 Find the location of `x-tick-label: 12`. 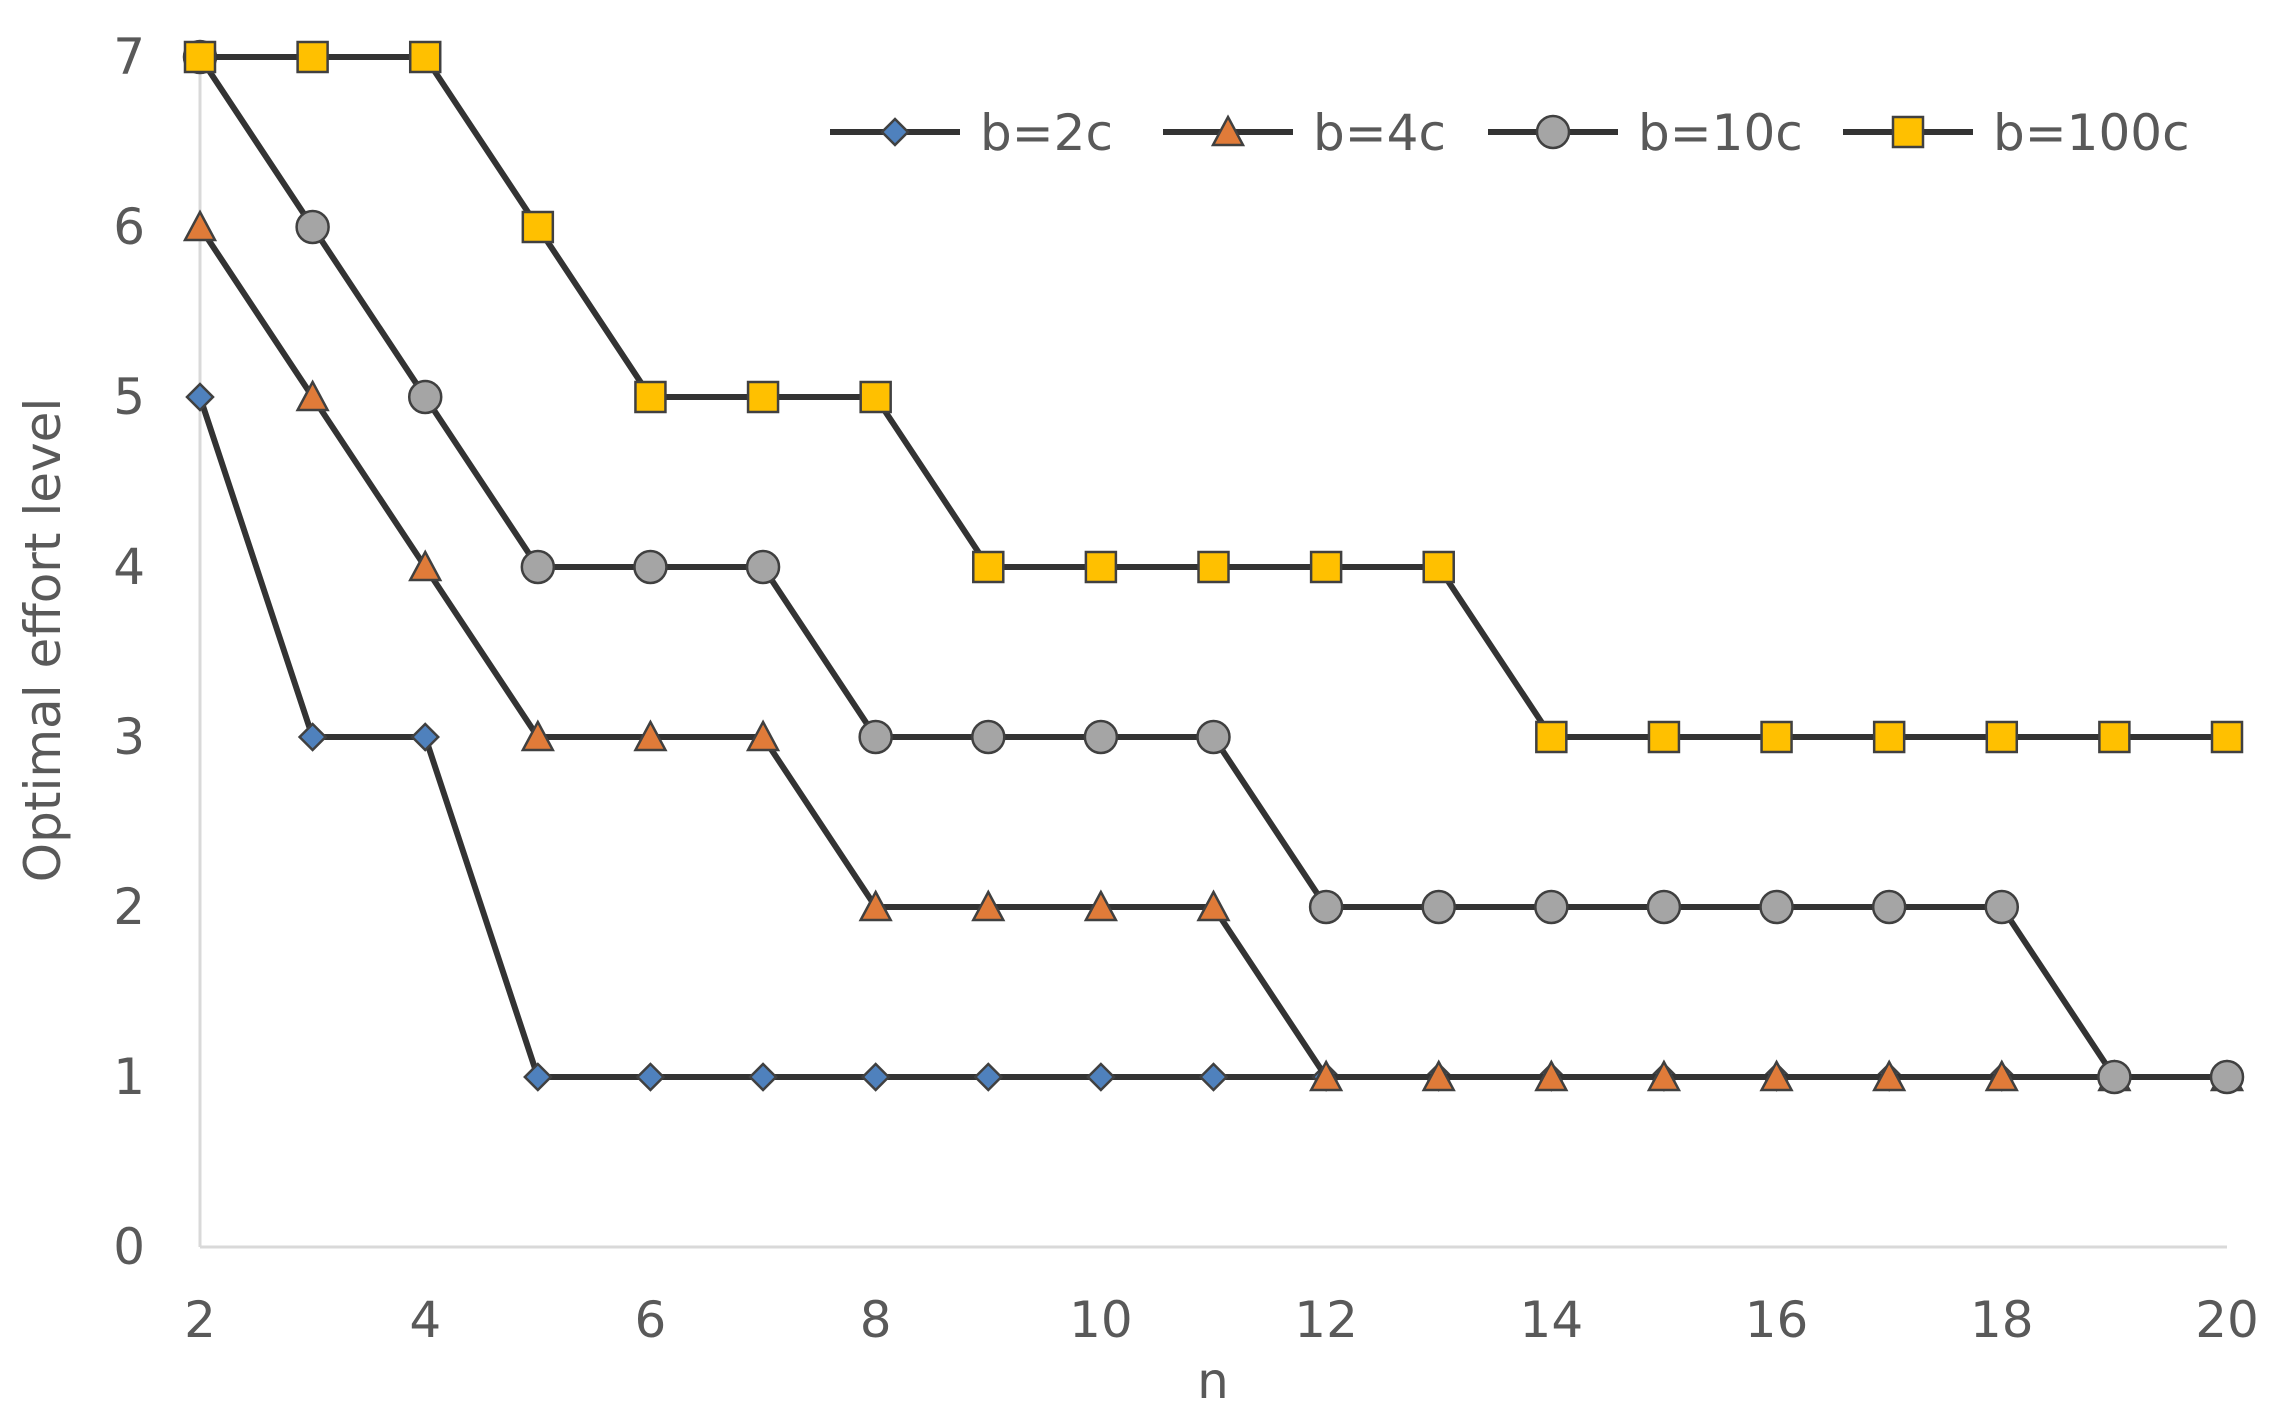

x-tick-label: 12 is located at coordinates (1326, 1320).